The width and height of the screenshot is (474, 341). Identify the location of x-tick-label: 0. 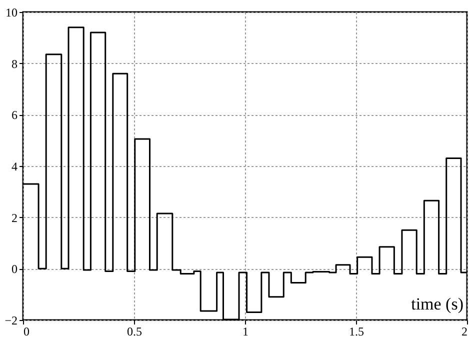
(27, 331).